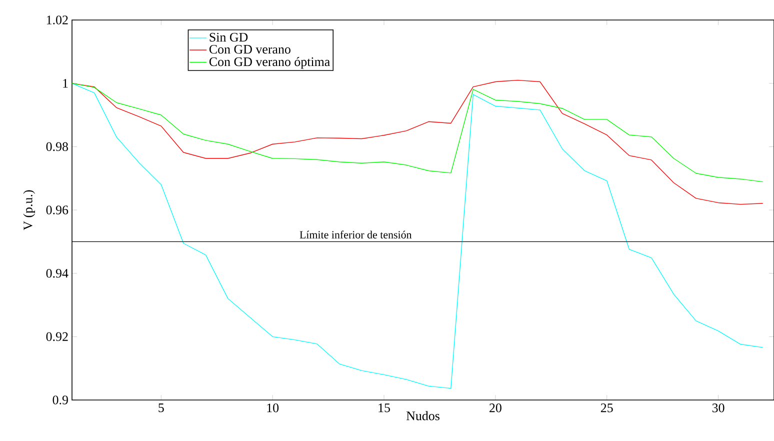  What do you see at coordinates (356, 234) in the screenshot?
I see `ref-line-label: Límite inferior de tensión` at bounding box center [356, 234].